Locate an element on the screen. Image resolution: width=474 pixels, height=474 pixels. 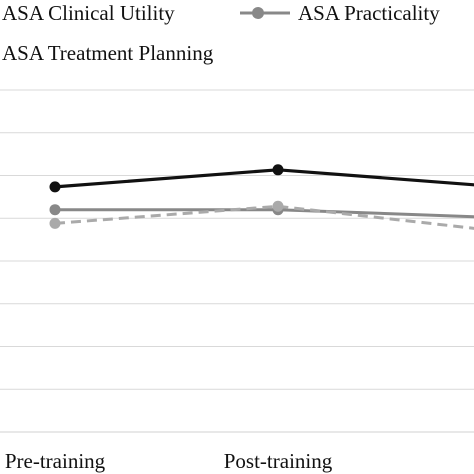
series-line-asa-treatment-planning is located at coordinates (264, 217).